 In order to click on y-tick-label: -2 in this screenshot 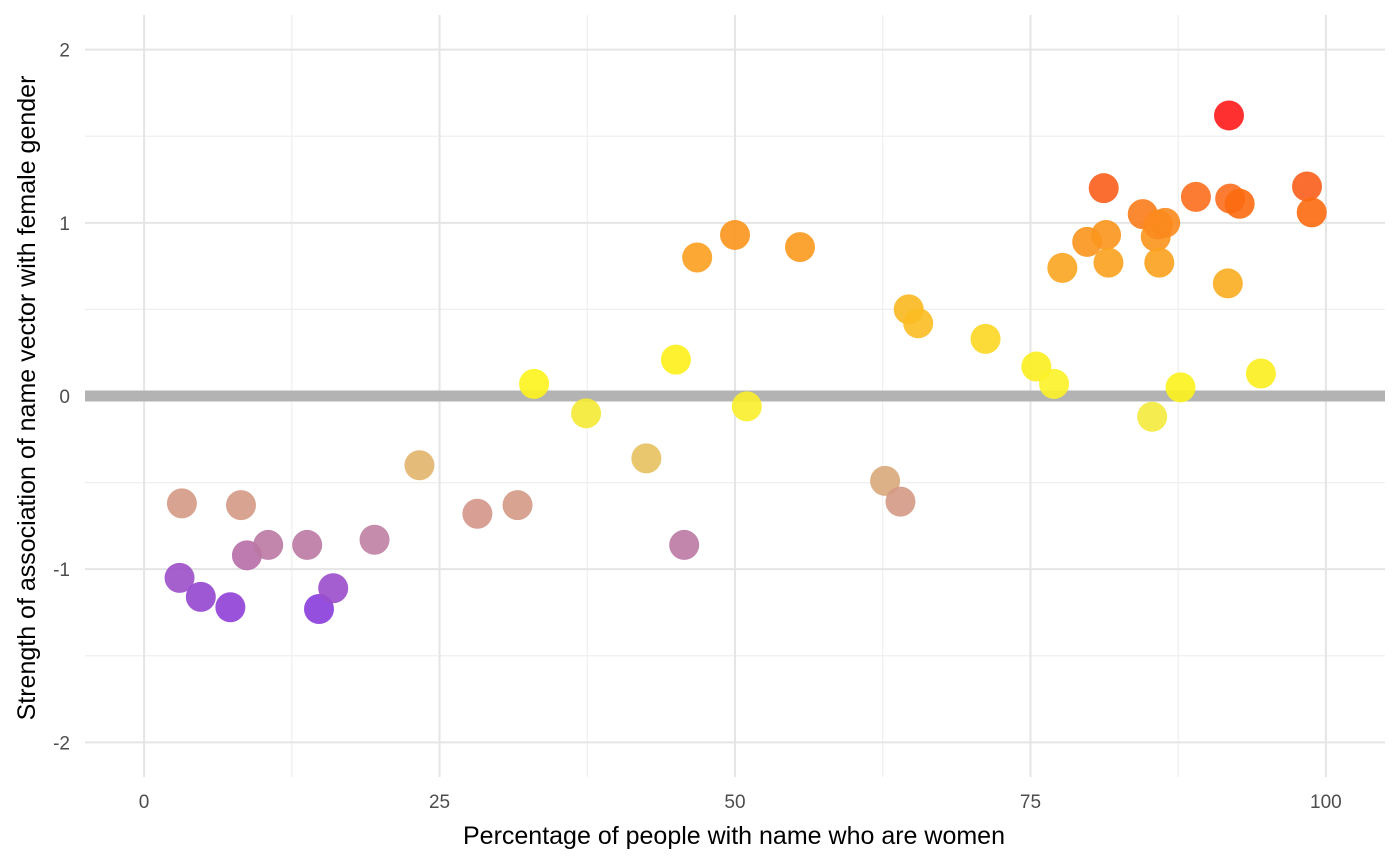, I will do `click(61, 743)`.